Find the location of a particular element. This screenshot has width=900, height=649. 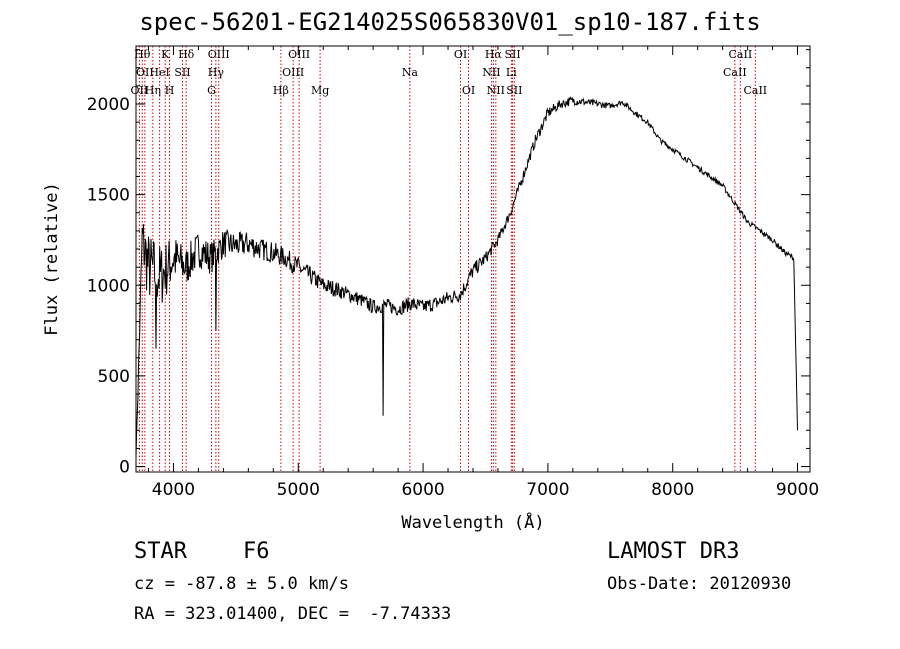

x-tick-label: 7000 is located at coordinates (547, 490).